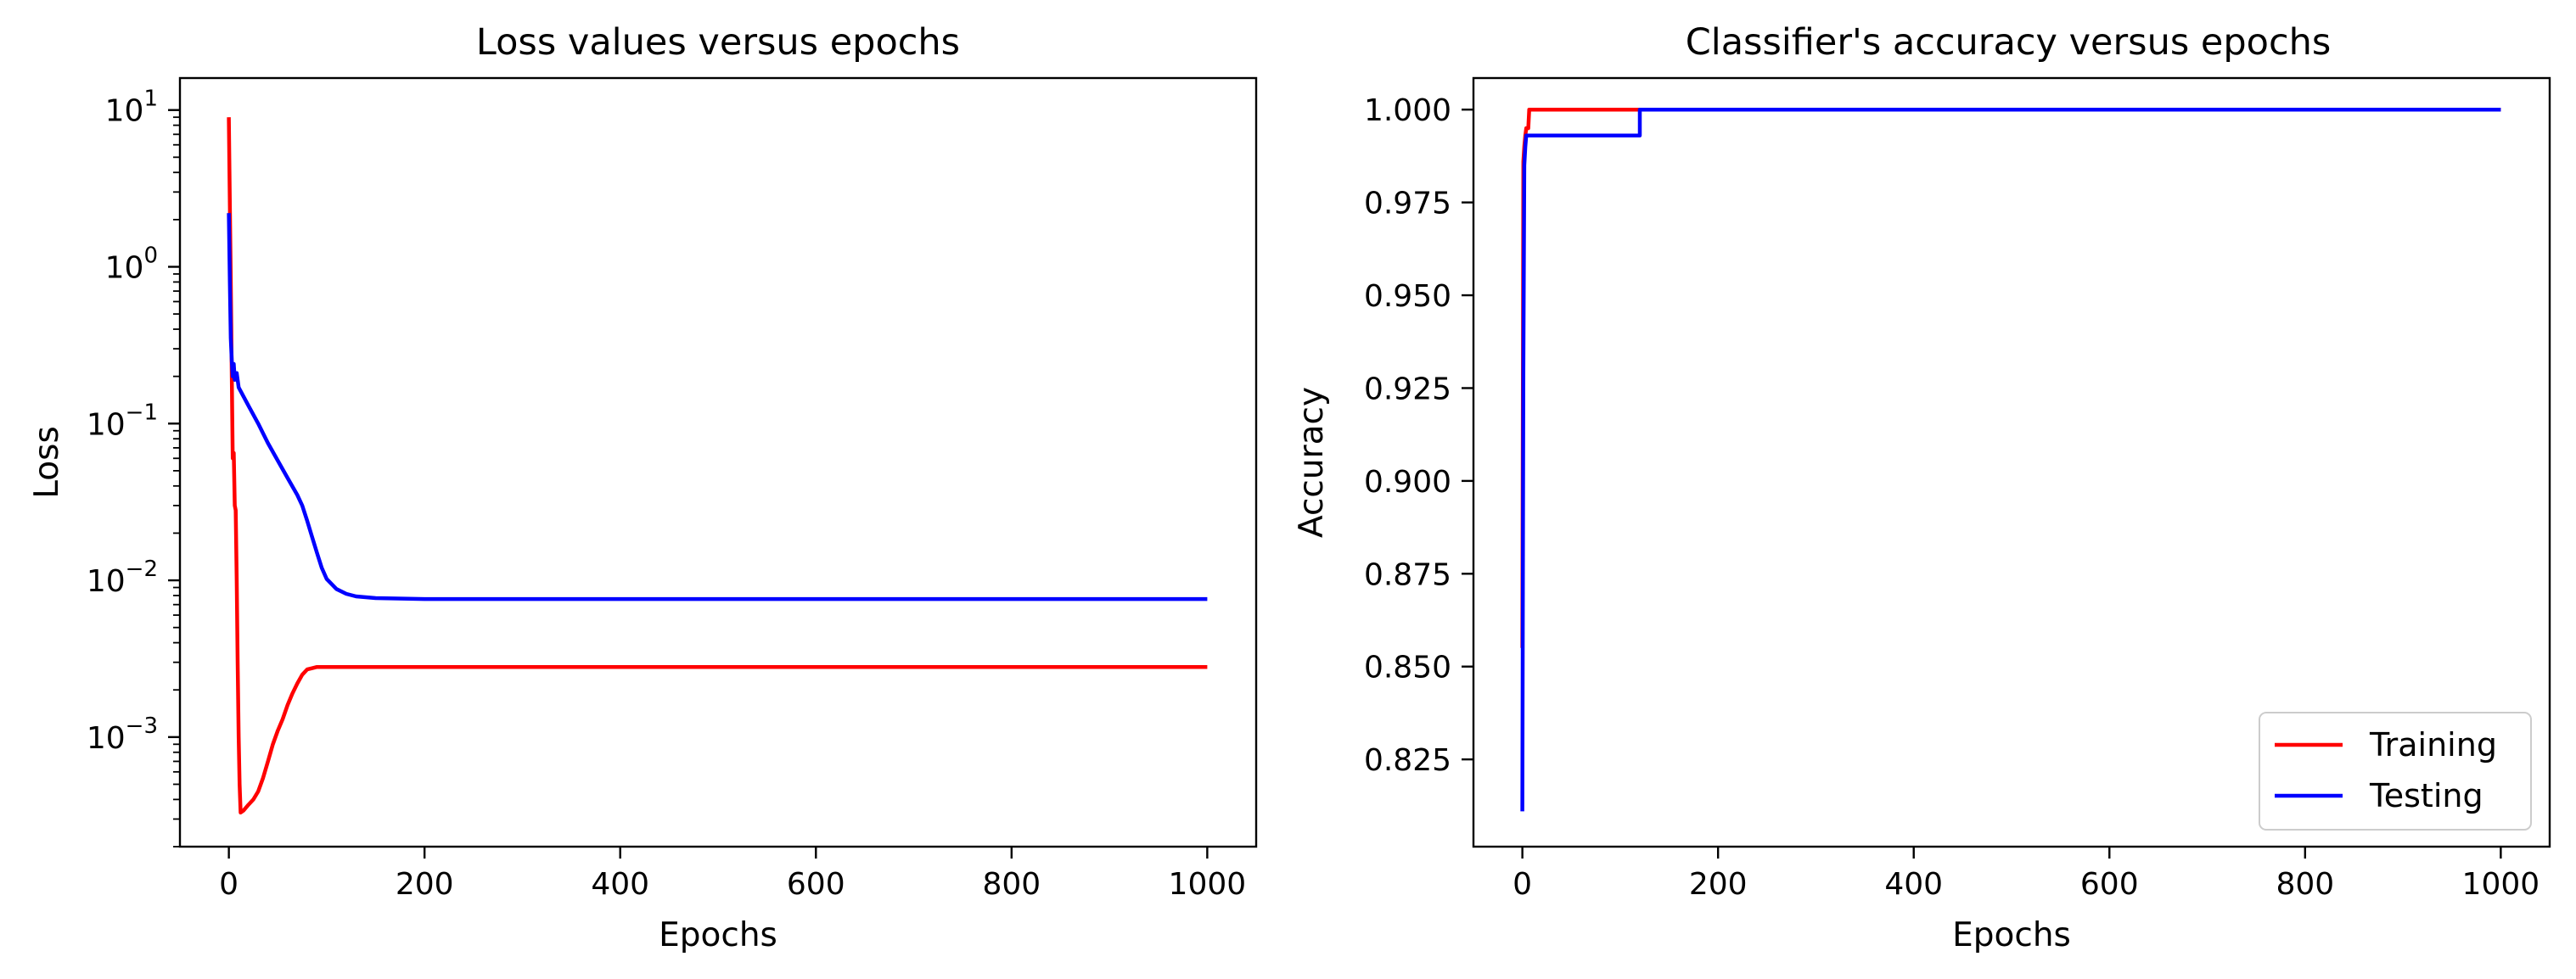 The height and width of the screenshot is (979, 2576). I want to click on loss-y-tick-label: 10⁰, so click(131, 264).